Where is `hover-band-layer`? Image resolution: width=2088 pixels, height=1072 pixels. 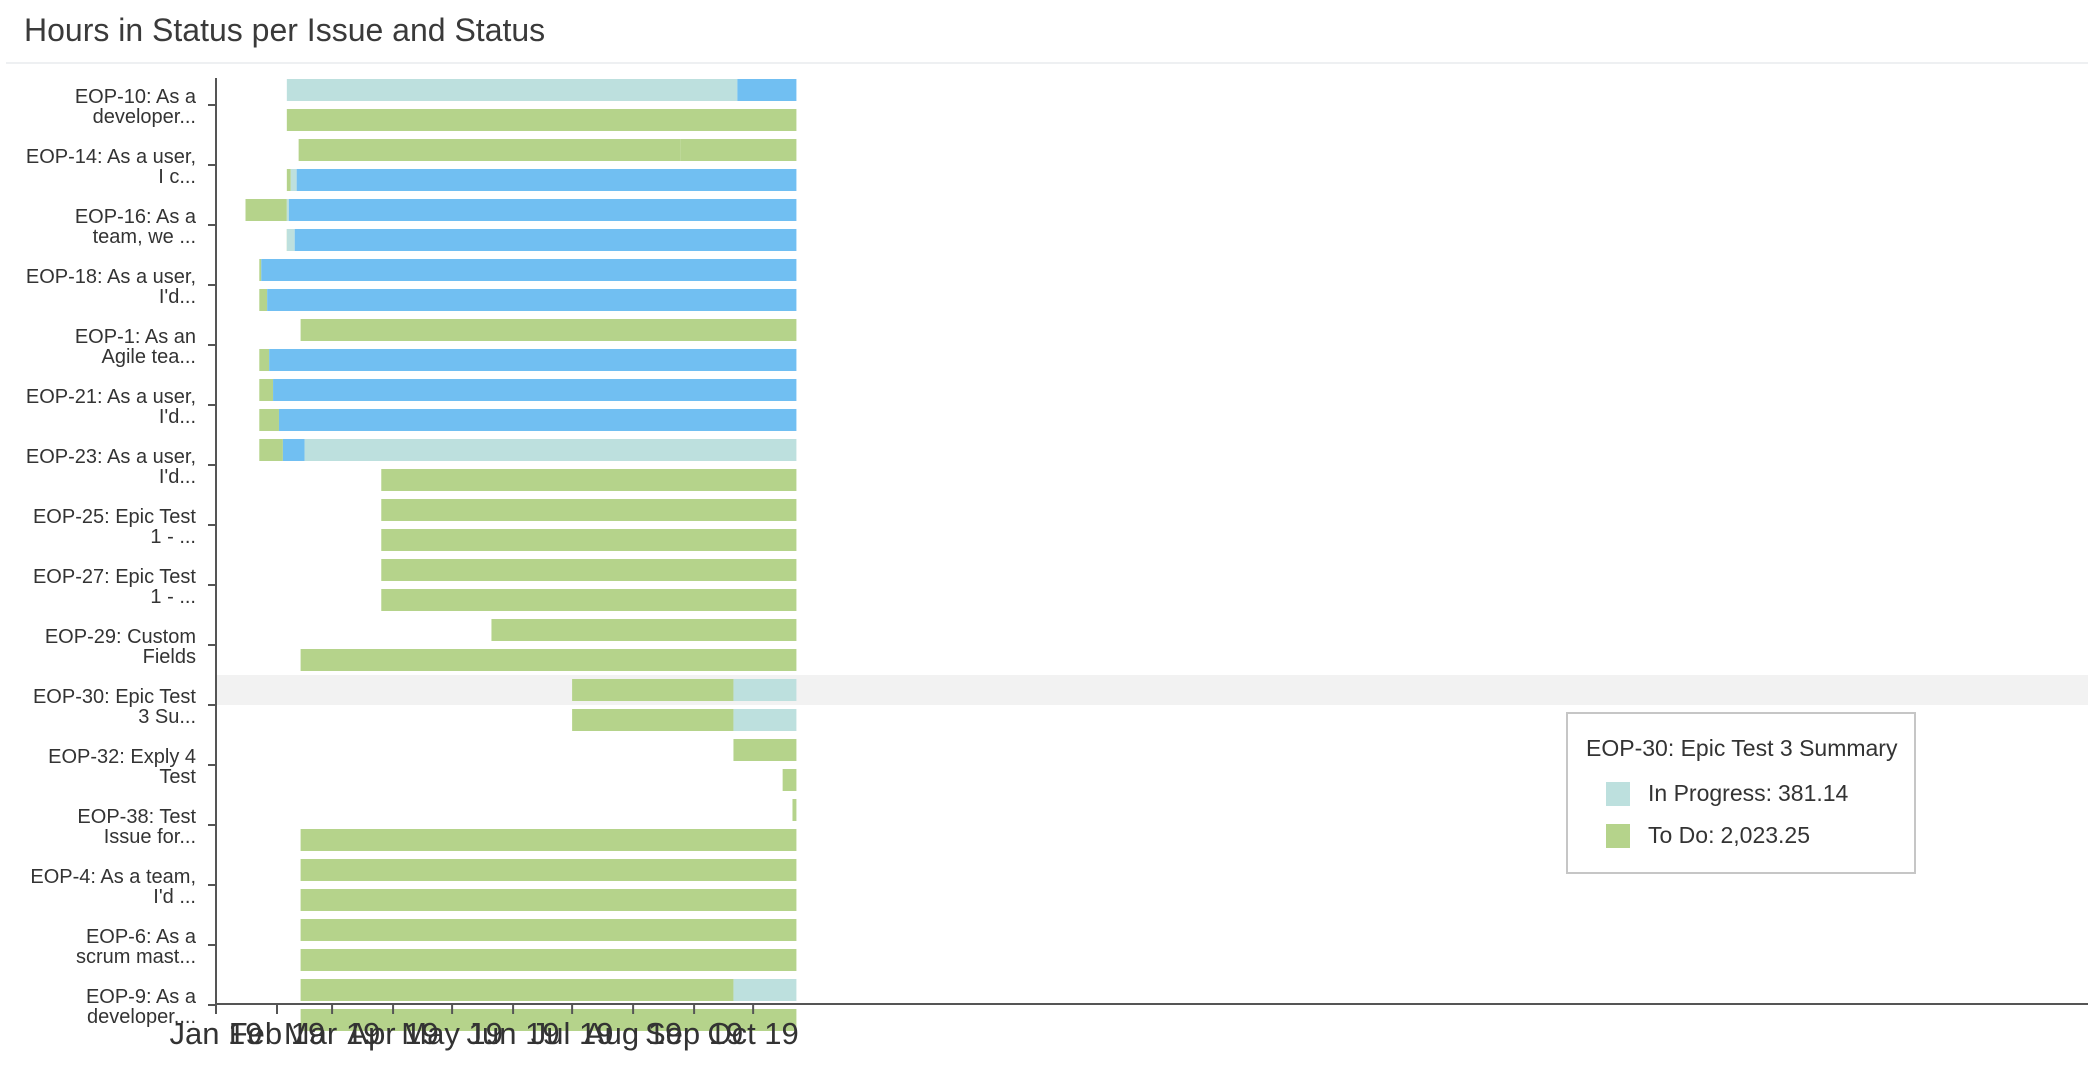
hover-band-layer is located at coordinates (1152, 690).